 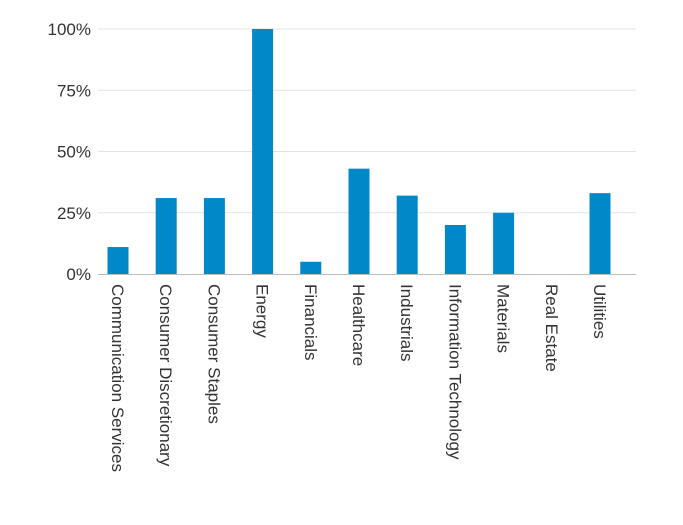 What do you see at coordinates (213, 354) in the screenshot?
I see `x-category-label: Consumer Staples` at bounding box center [213, 354].